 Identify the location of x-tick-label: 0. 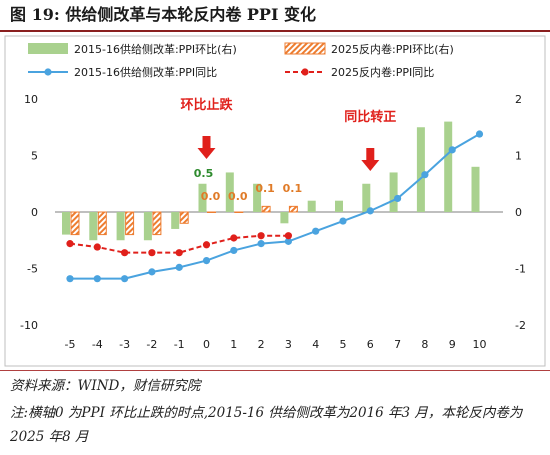
(206, 344).